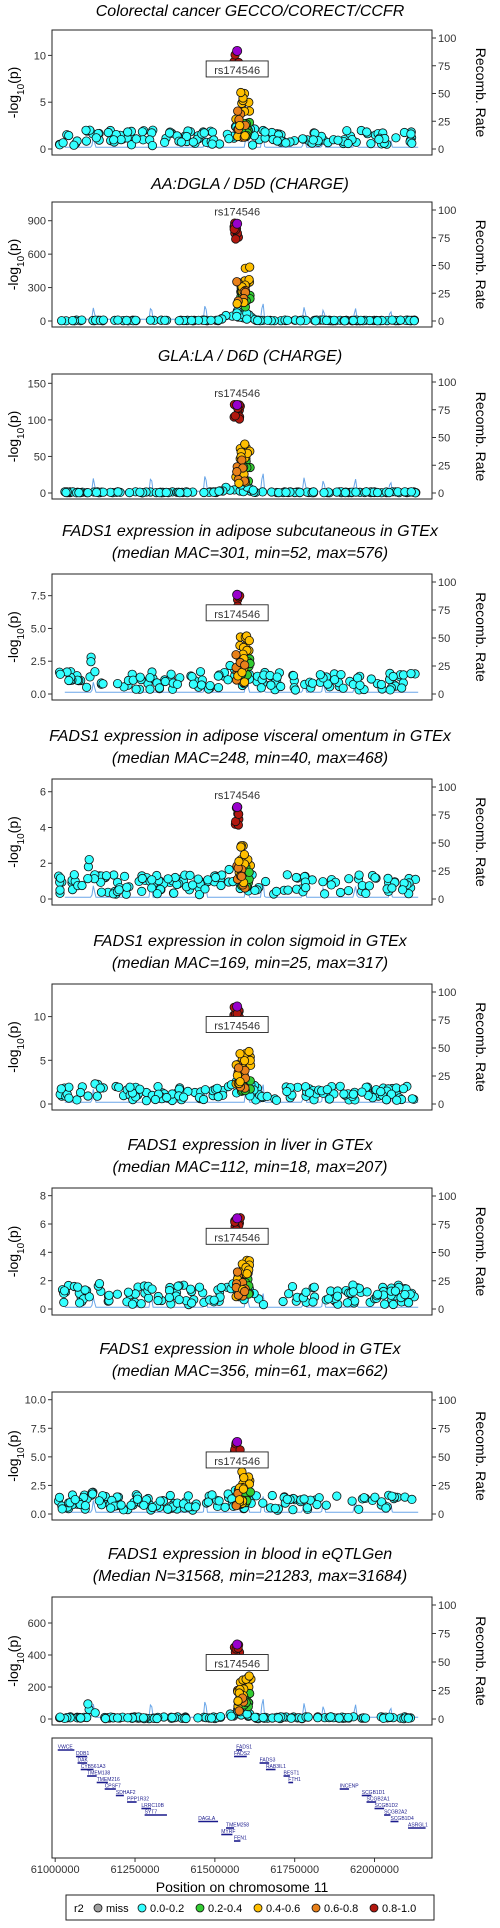 The width and height of the screenshot is (500, 1928). Describe the element at coordinates (242, 842) in the screenshot. I see `plot-frame` at that location.